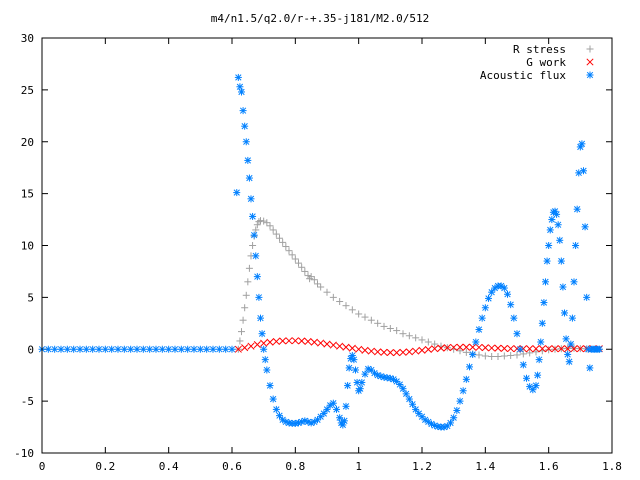 The width and height of the screenshot is (640, 480). I want to click on legend-label: R stress, so click(539, 49).